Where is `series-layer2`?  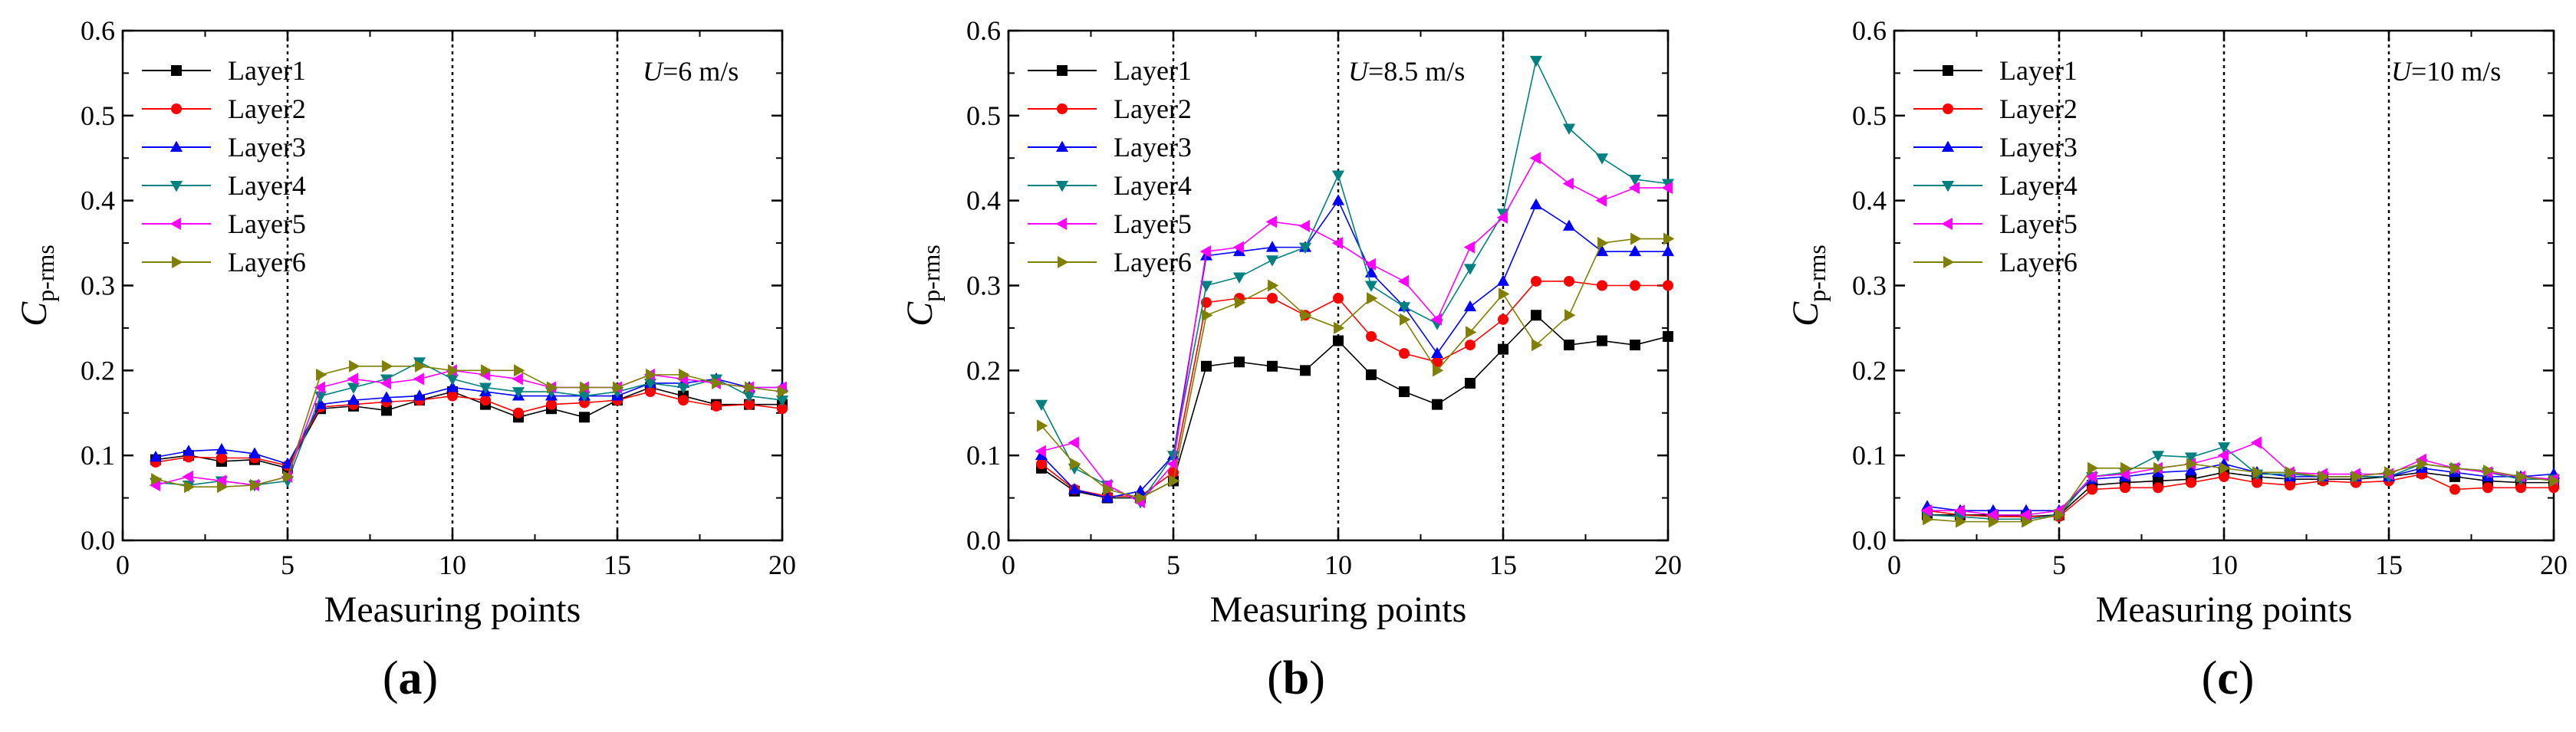 series-layer2 is located at coordinates (2240, 495).